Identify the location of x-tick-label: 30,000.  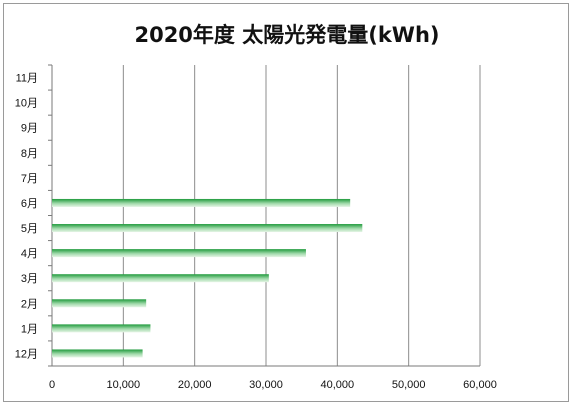
(266, 385).